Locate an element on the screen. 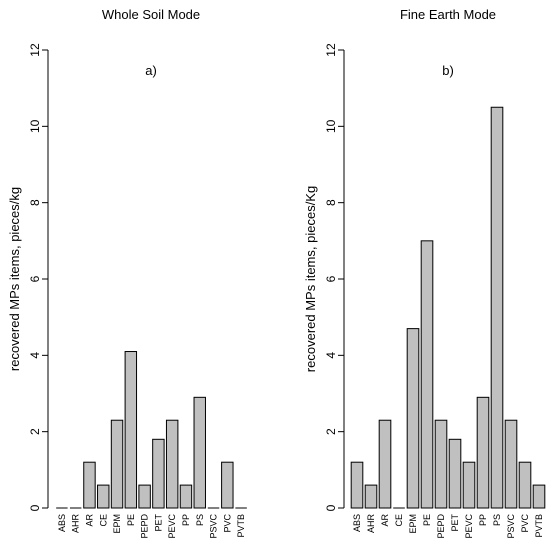  y-axis-label: recovered MPs items, pieces/kg is located at coordinates (14, 279).